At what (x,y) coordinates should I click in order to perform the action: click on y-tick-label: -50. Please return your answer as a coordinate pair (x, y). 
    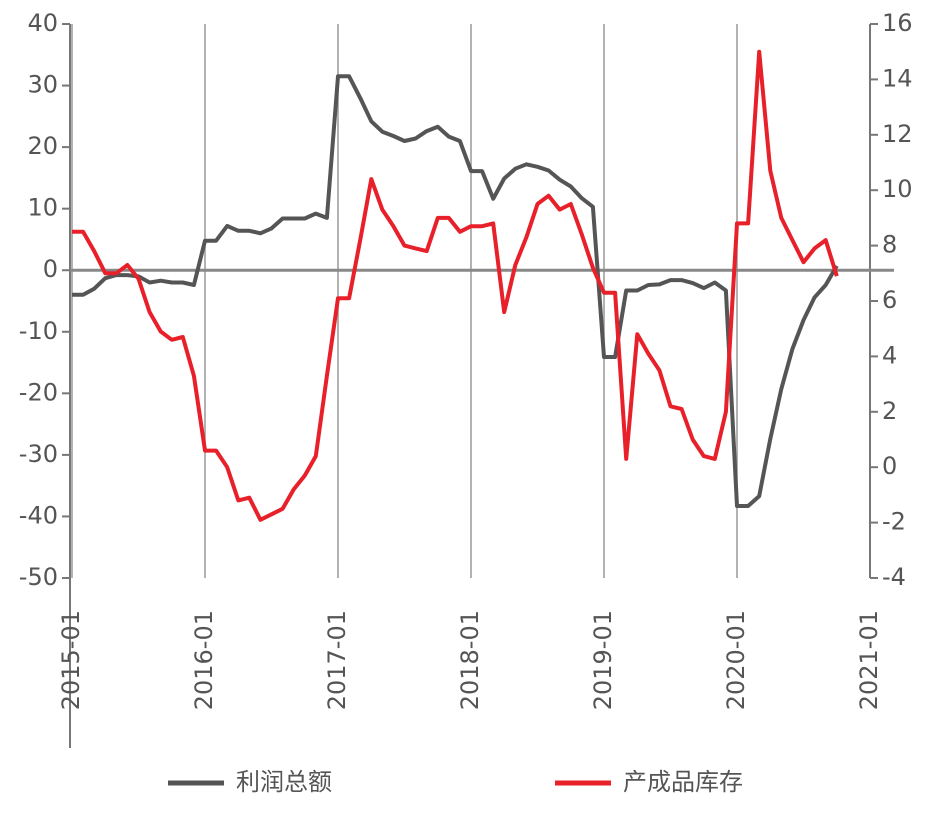
    Looking at the image, I should click on (38, 577).